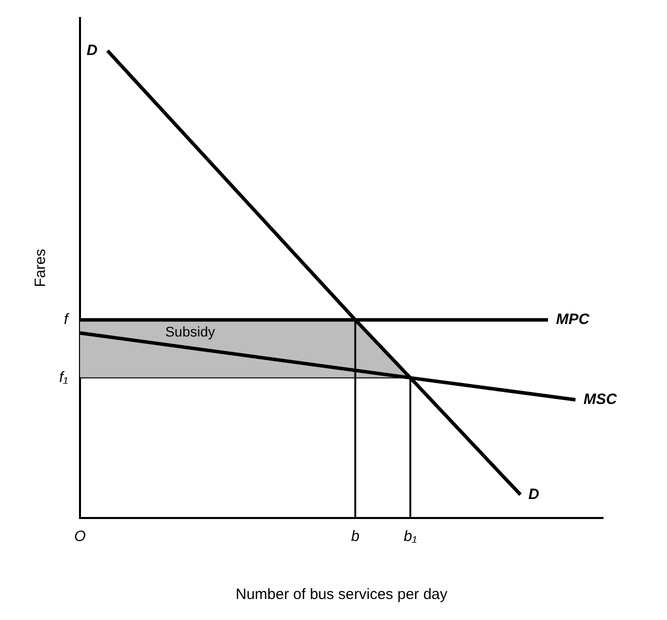 This screenshot has width=667, height=620. Describe the element at coordinates (92, 50) in the screenshot. I see `text: D` at that location.